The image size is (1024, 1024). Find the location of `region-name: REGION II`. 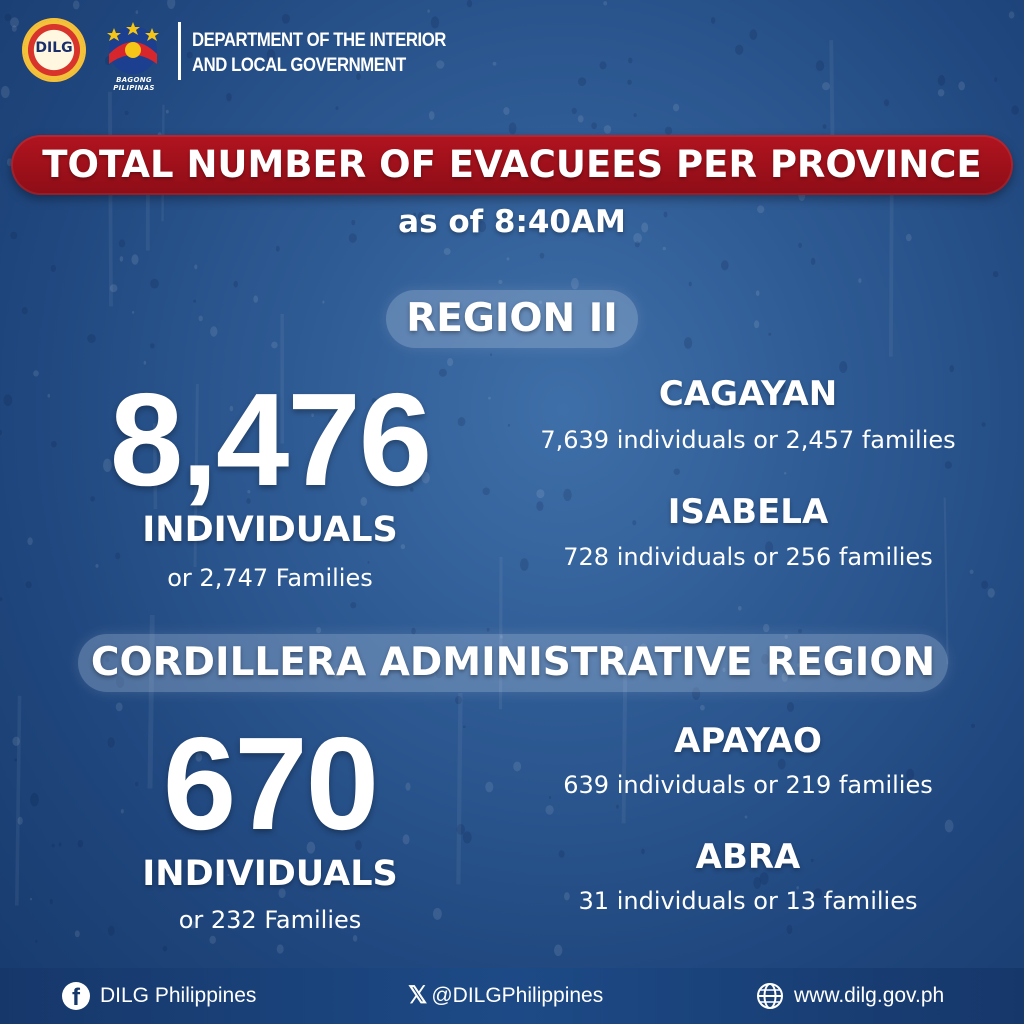

region-name: REGION II is located at coordinates (512, 318).